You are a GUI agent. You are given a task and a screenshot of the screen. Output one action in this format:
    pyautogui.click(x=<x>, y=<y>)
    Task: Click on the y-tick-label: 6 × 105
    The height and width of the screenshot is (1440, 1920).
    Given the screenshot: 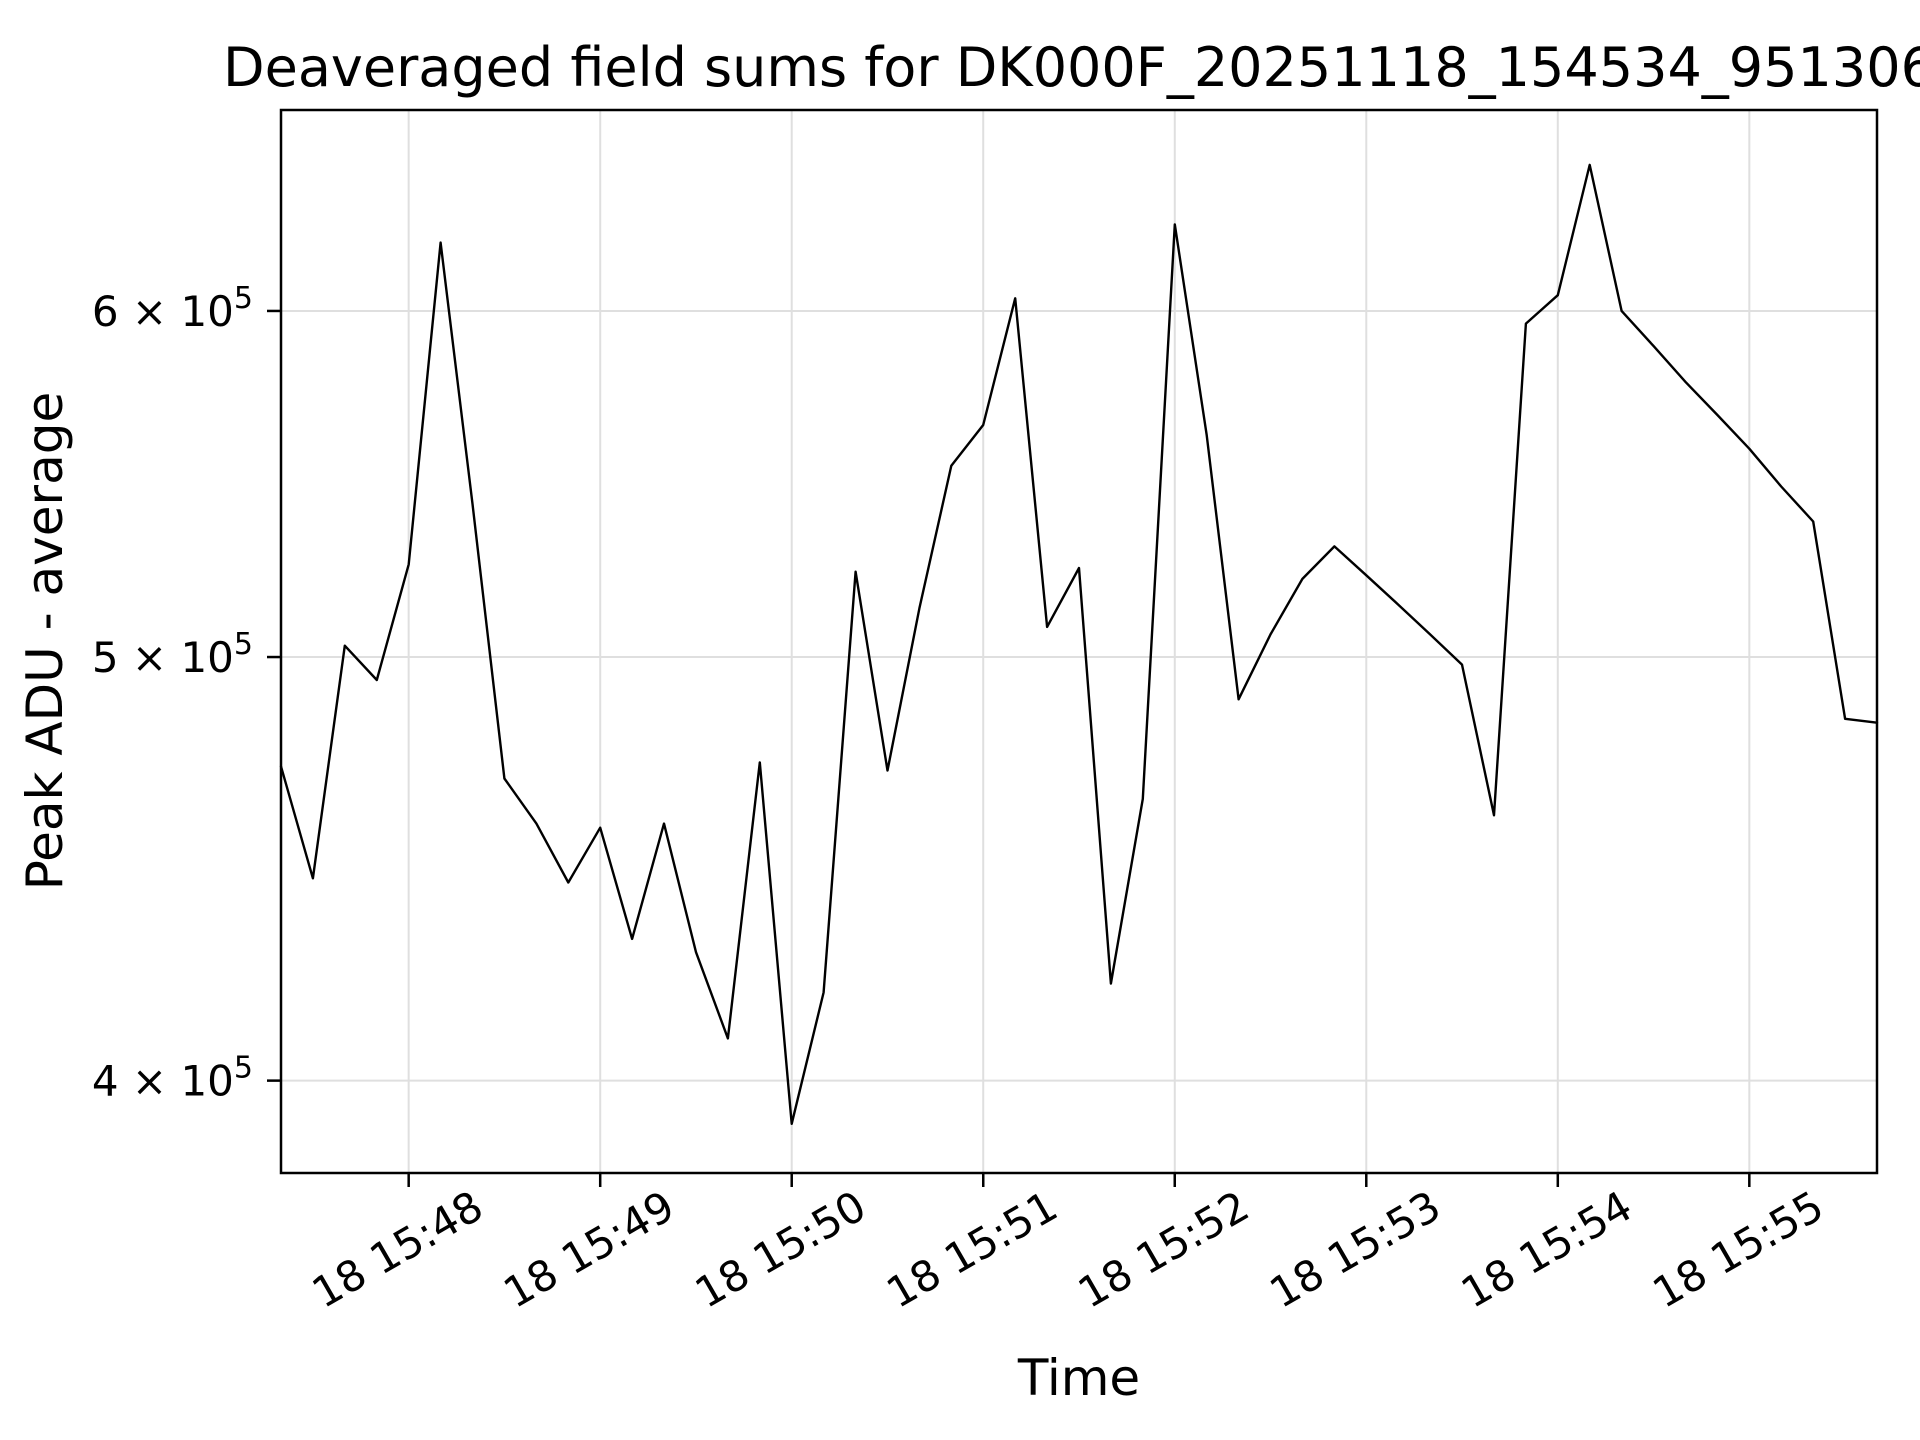 What is the action you would take?
    pyautogui.click(x=172, y=308)
    